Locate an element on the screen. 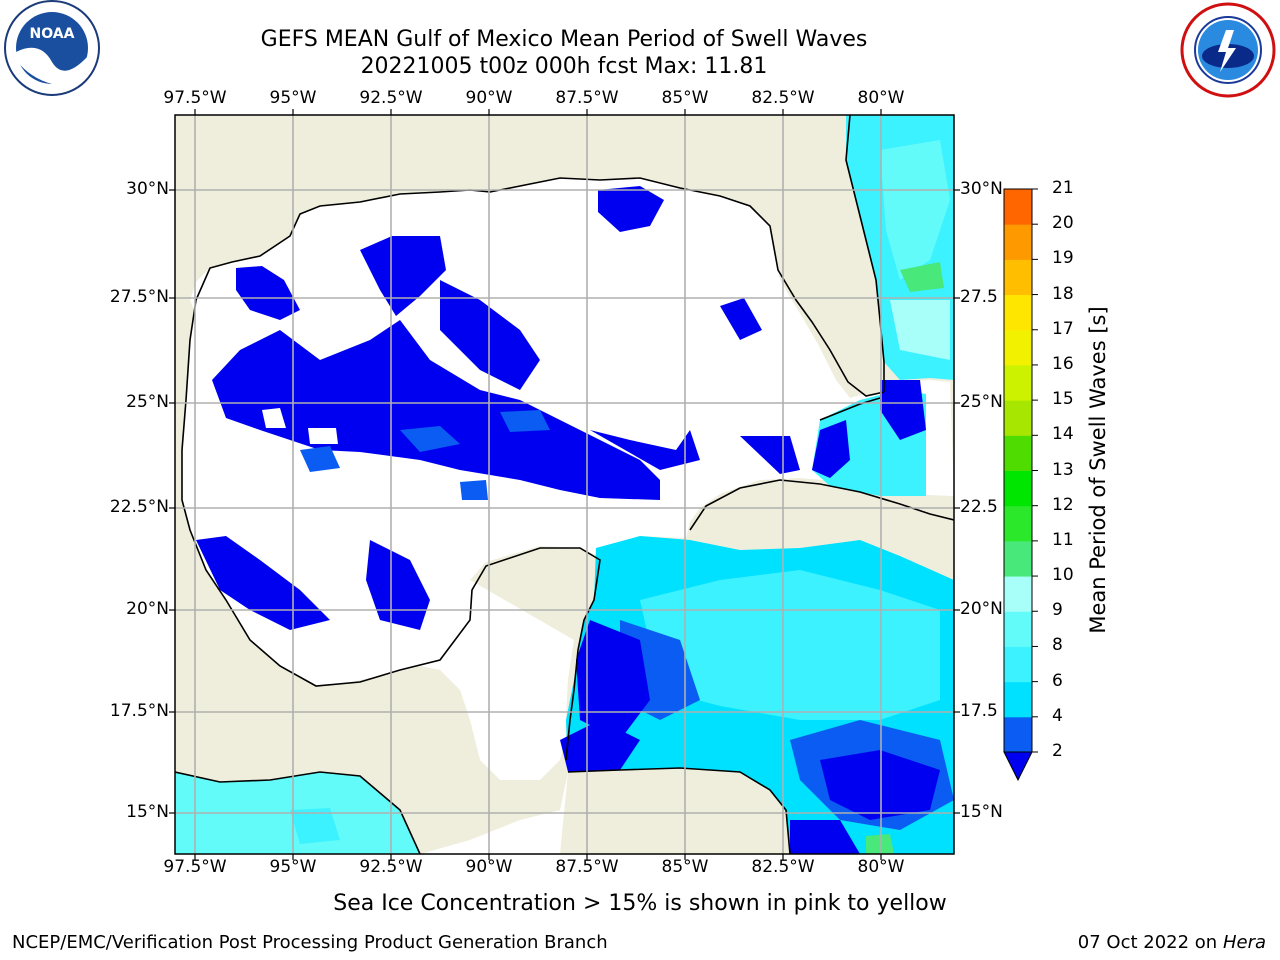 The width and height of the screenshot is (1280, 960). colorbar-tick-label: 15 is located at coordinates (1063, 399).